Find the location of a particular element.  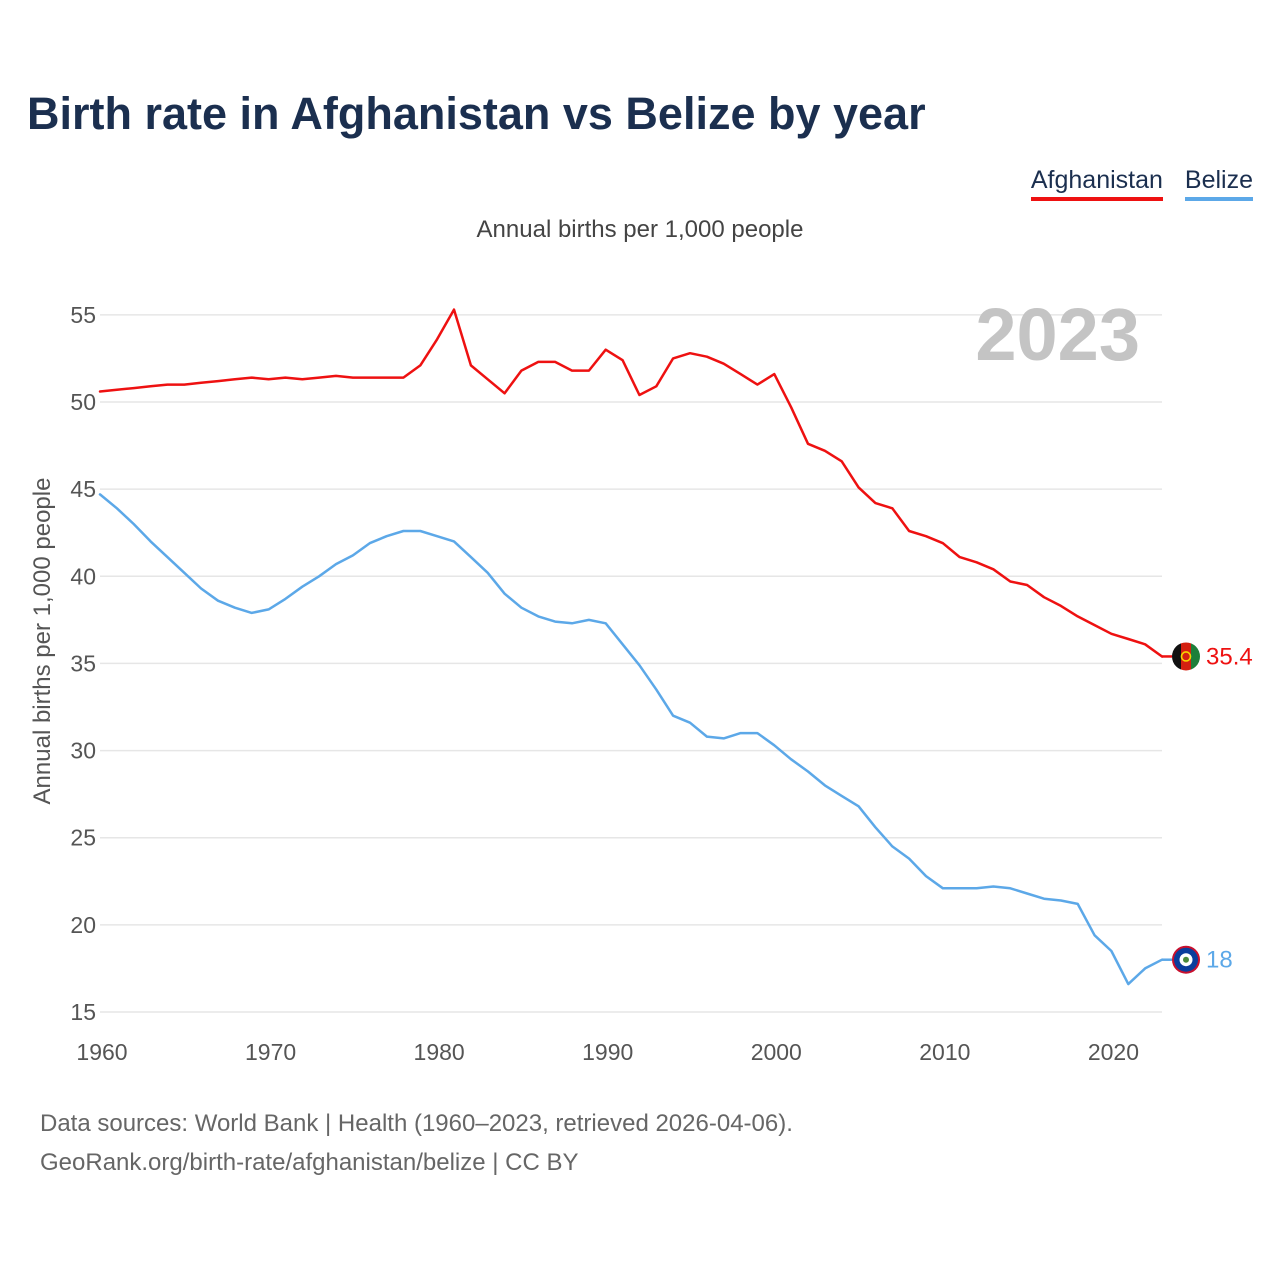

chart-legend: Afghanistan Belize is located at coordinates (1141, 183).